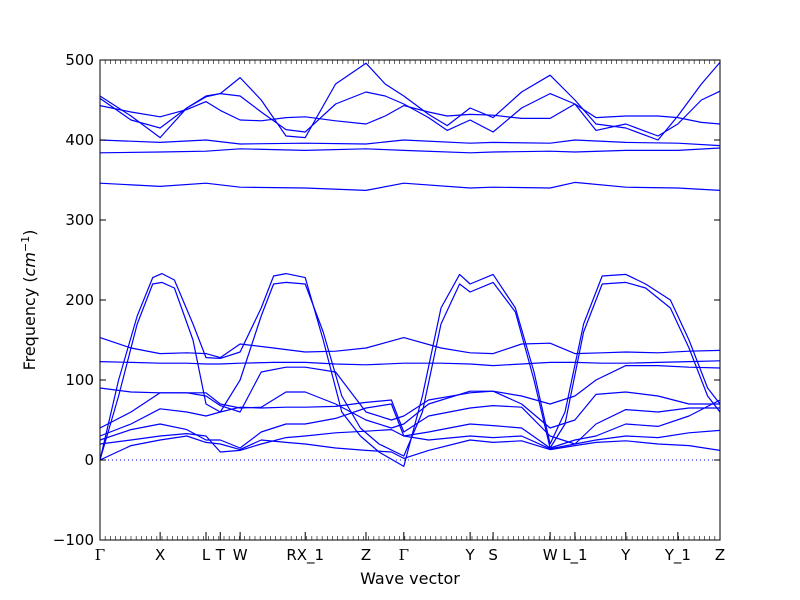 This screenshot has width=800, height=600. What do you see at coordinates (305, 555) in the screenshot?
I see `x-tick-label: RX_1` at bounding box center [305, 555].